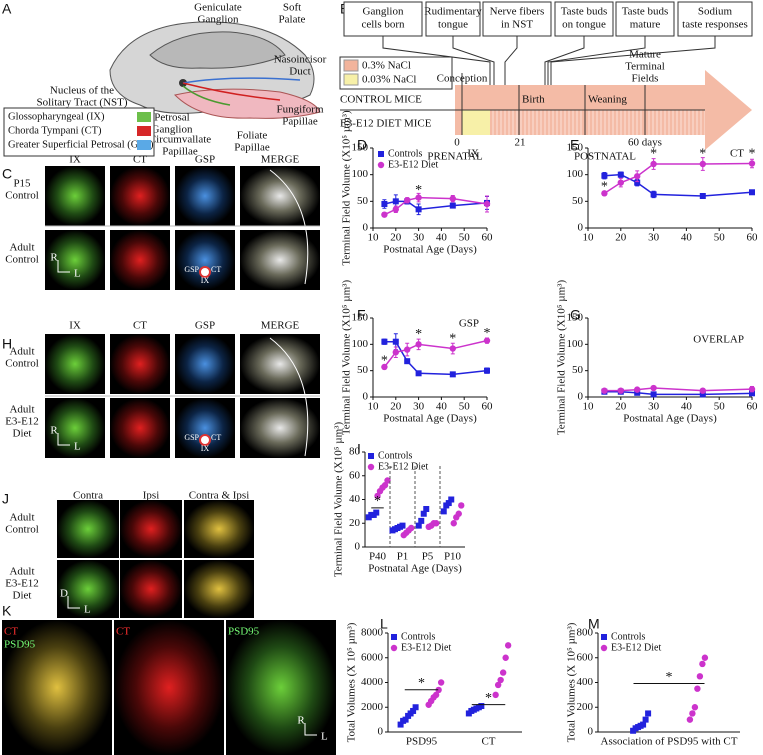 This screenshot has width=763, height=755. Describe the element at coordinates (384, 624) in the screenshot. I see `panel-letter: L` at that location.